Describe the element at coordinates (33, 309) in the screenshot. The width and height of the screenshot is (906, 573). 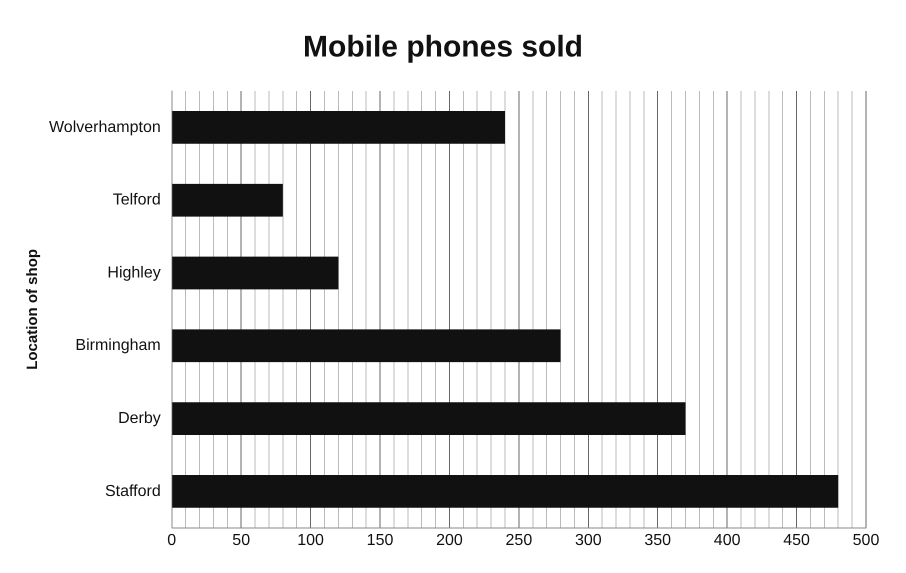
I see `y-axis-title: Location of shop` at that location.